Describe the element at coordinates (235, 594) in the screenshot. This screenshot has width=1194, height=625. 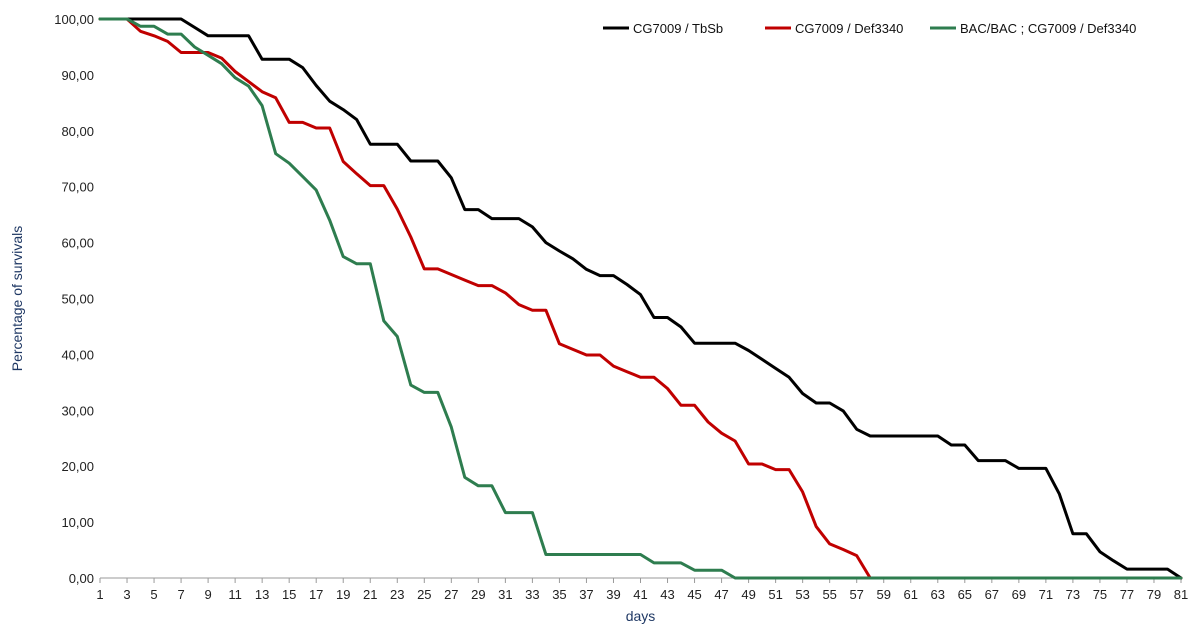
I see `x-tick-label: 11` at that location.